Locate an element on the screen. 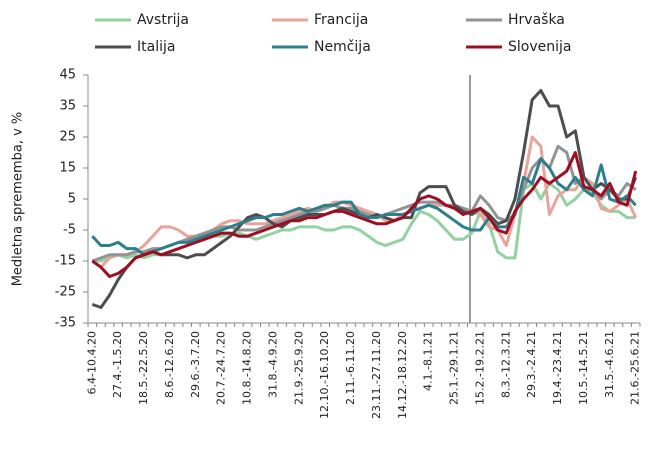 The height and width of the screenshot is (450, 649). x-tick-label: 31.8.-4.9.20 is located at coordinates (272, 364).